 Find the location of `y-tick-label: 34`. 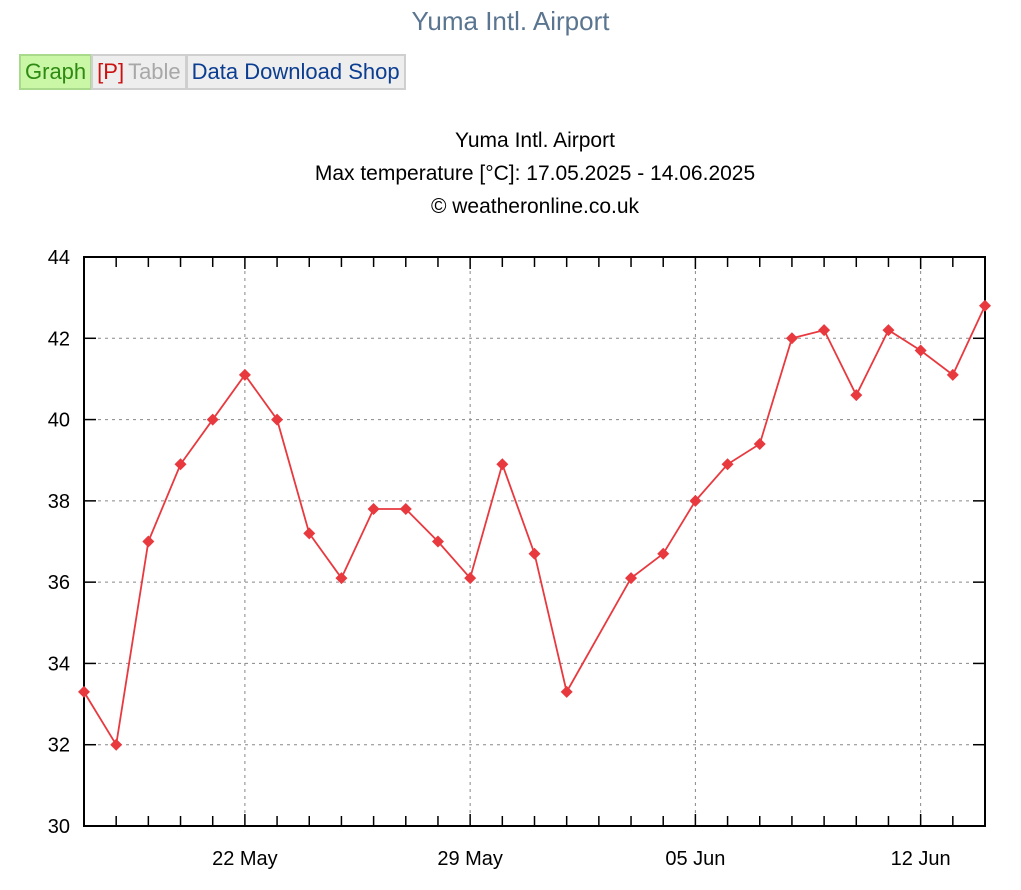

y-tick-label: 34 is located at coordinates (59, 664).